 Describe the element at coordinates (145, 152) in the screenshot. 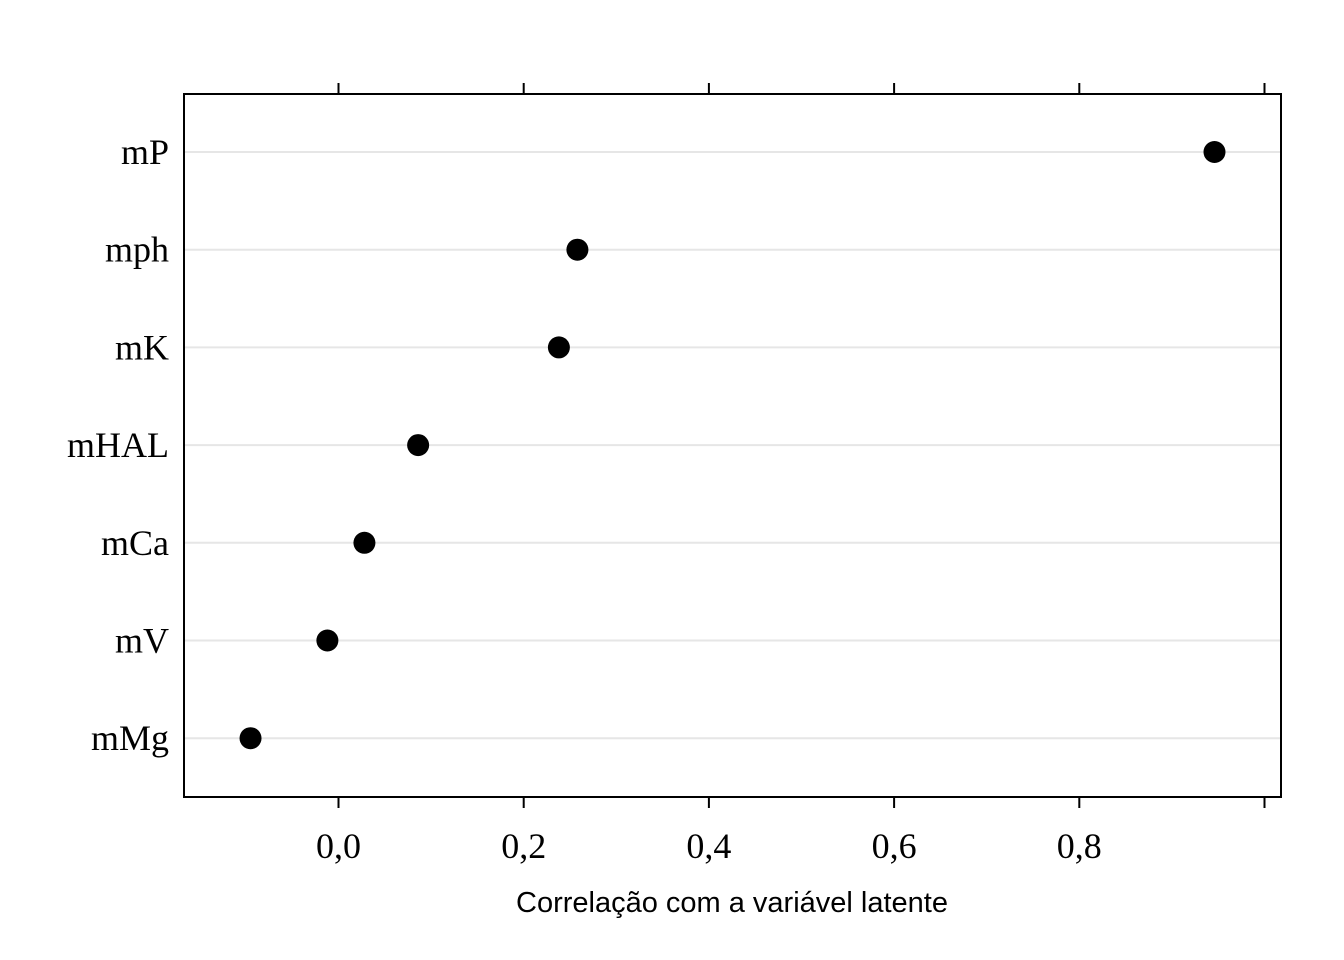

I see `category-label-mP: mP` at that location.